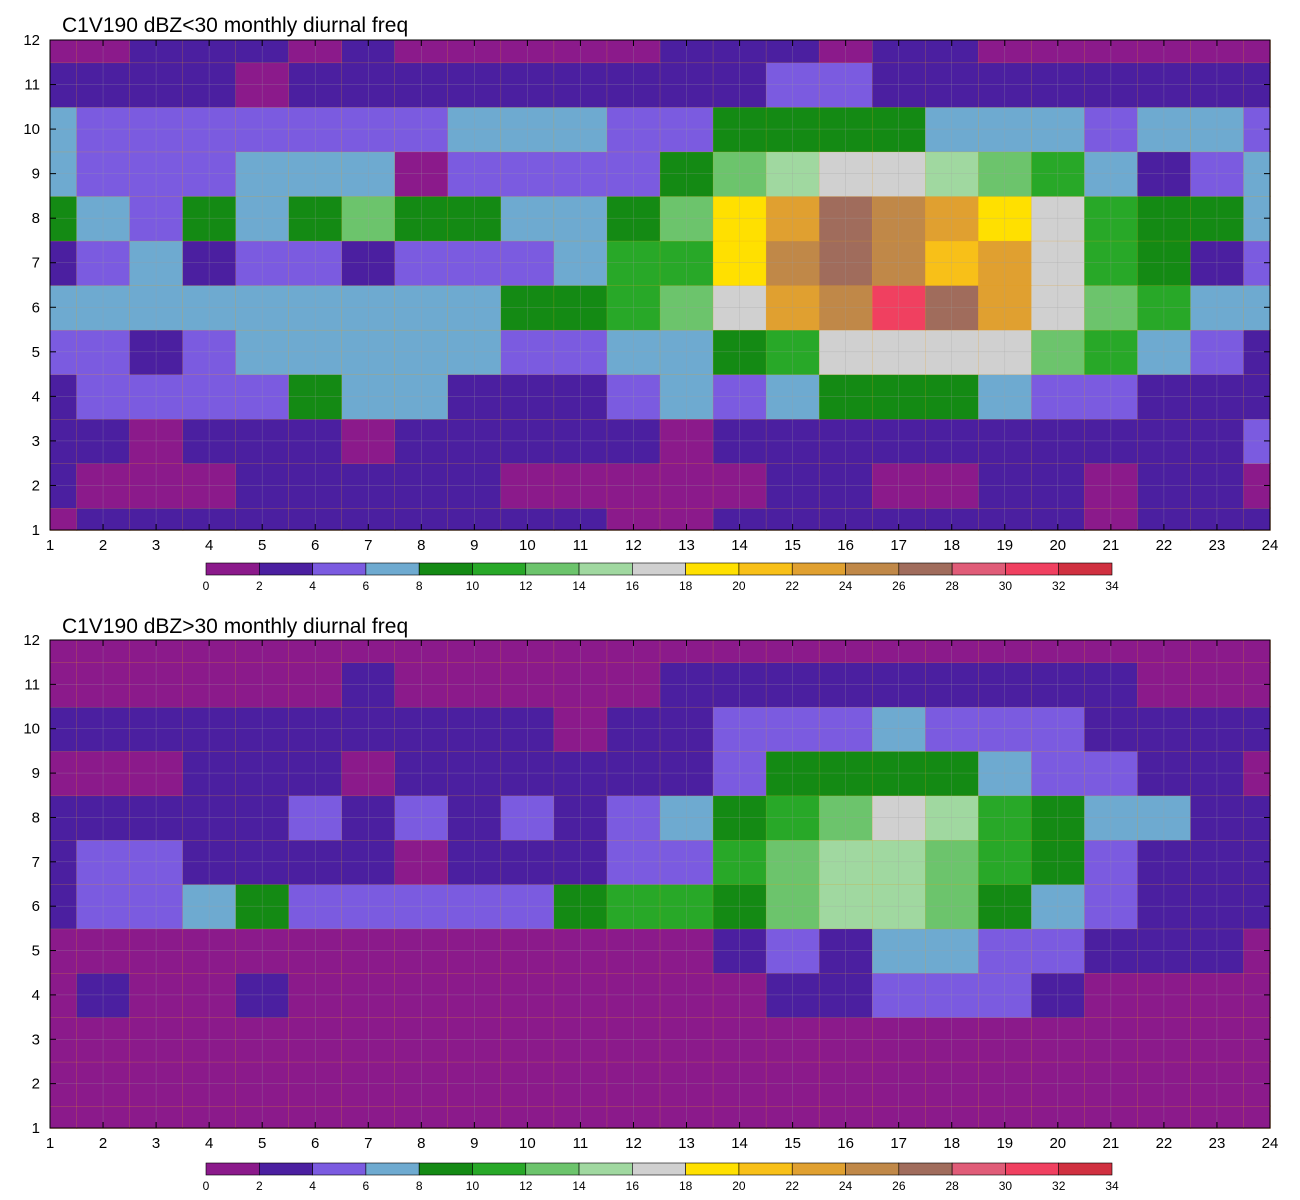 The height and width of the screenshot is (1200, 1300). I want to click on x-tick-label: 16, so click(845, 1143).